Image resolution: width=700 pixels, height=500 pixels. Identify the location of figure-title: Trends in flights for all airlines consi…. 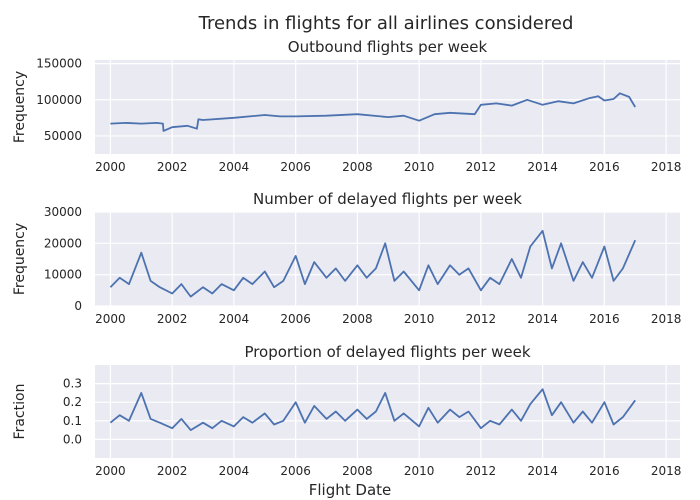
(386, 23).